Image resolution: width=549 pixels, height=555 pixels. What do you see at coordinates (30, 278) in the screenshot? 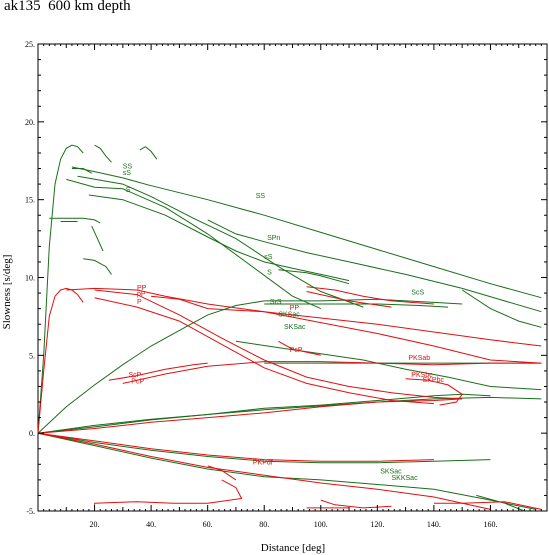
I see `y-tick-label: 10.` at bounding box center [30, 278].